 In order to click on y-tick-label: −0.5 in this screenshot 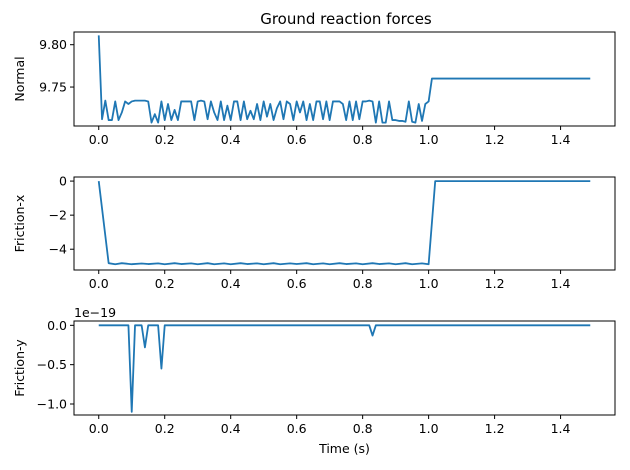, I will do `click(52, 364)`.